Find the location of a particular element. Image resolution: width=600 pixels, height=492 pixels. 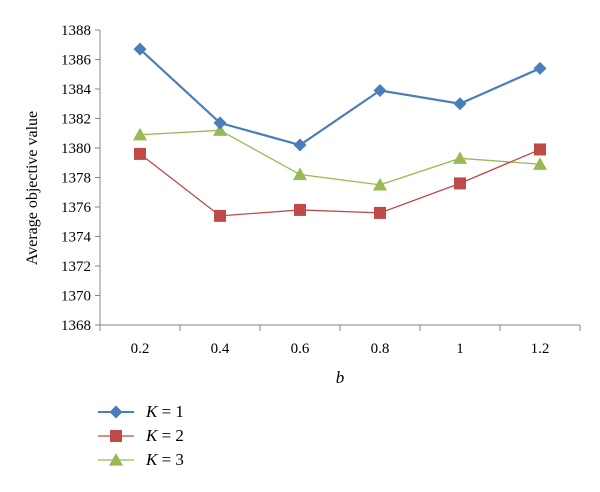

legend-item: K = 2 is located at coordinates (141, 435).